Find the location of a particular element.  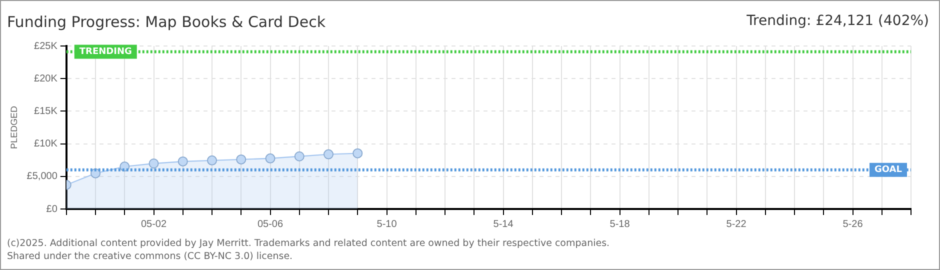

x-tick-label: 5-10 is located at coordinates (387, 224).